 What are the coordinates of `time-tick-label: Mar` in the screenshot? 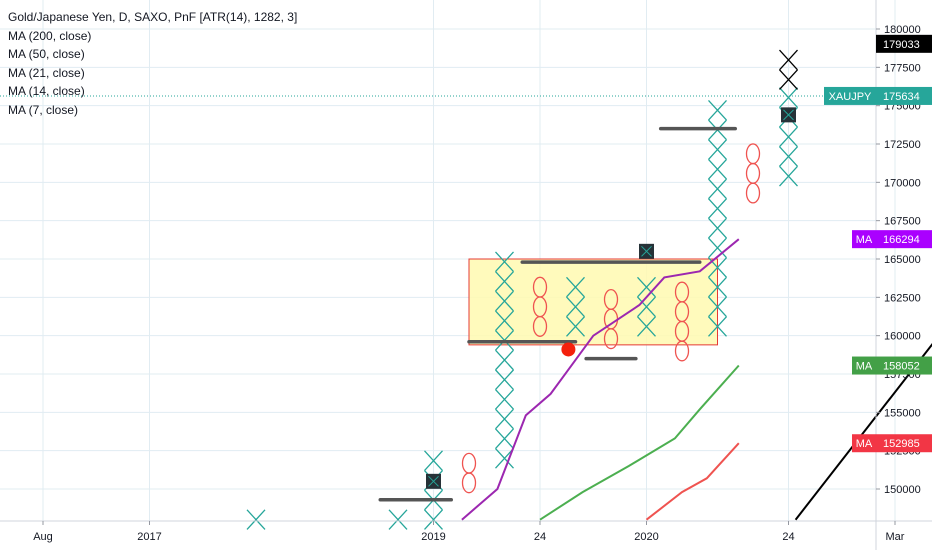 It's located at (895, 537).